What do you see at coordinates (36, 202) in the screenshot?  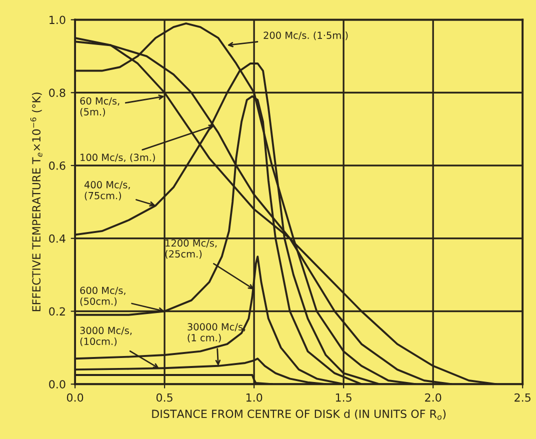 I see `y-axis-title: EFFECTIVE TEMPERATURE T$_{e}$×10$^{−6}$ (°K)` at bounding box center [36, 202].